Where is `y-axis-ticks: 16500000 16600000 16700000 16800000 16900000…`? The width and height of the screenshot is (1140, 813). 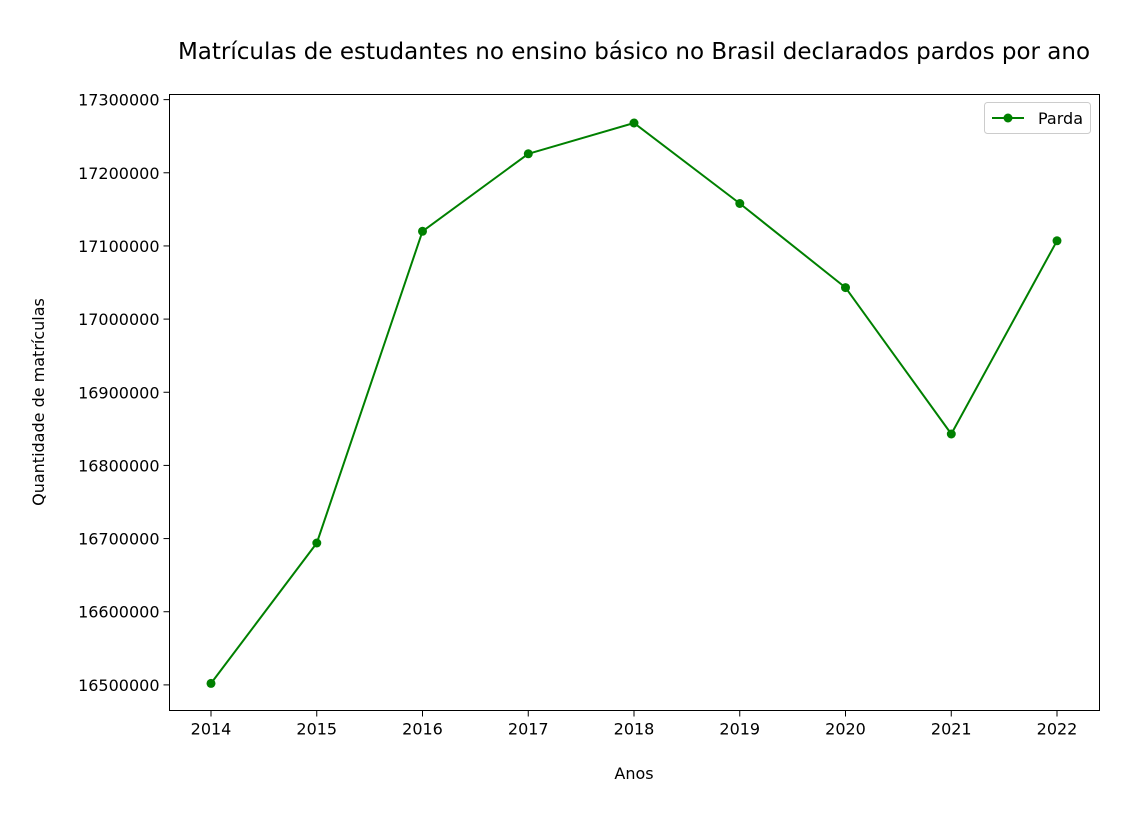
y-axis-ticks: 16500000 16600000 16700000 16800000 16900000… is located at coordinates (124, 393).